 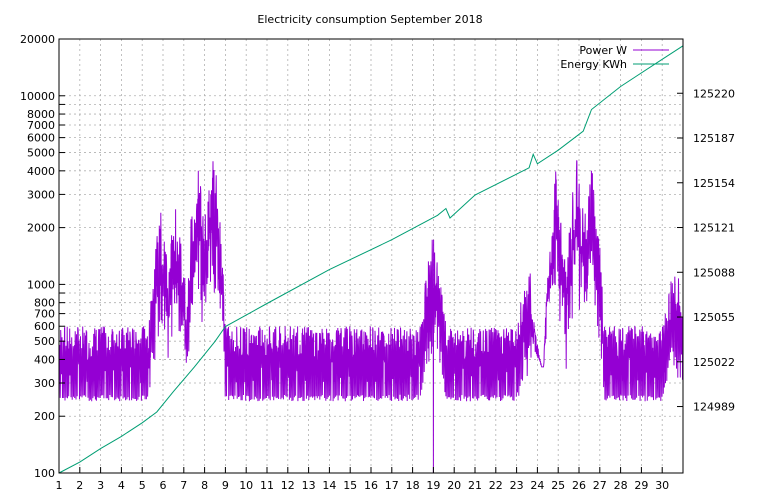 I want to click on x-tick-label: 26, so click(x=579, y=485).